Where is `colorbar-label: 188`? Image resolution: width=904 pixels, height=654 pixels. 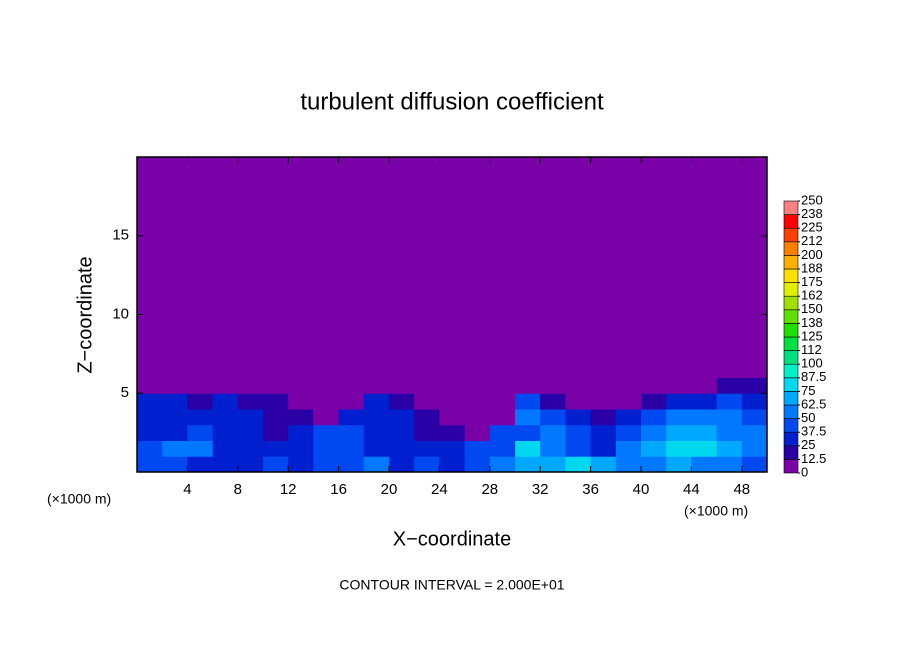 colorbar-label: 188 is located at coordinates (812, 267).